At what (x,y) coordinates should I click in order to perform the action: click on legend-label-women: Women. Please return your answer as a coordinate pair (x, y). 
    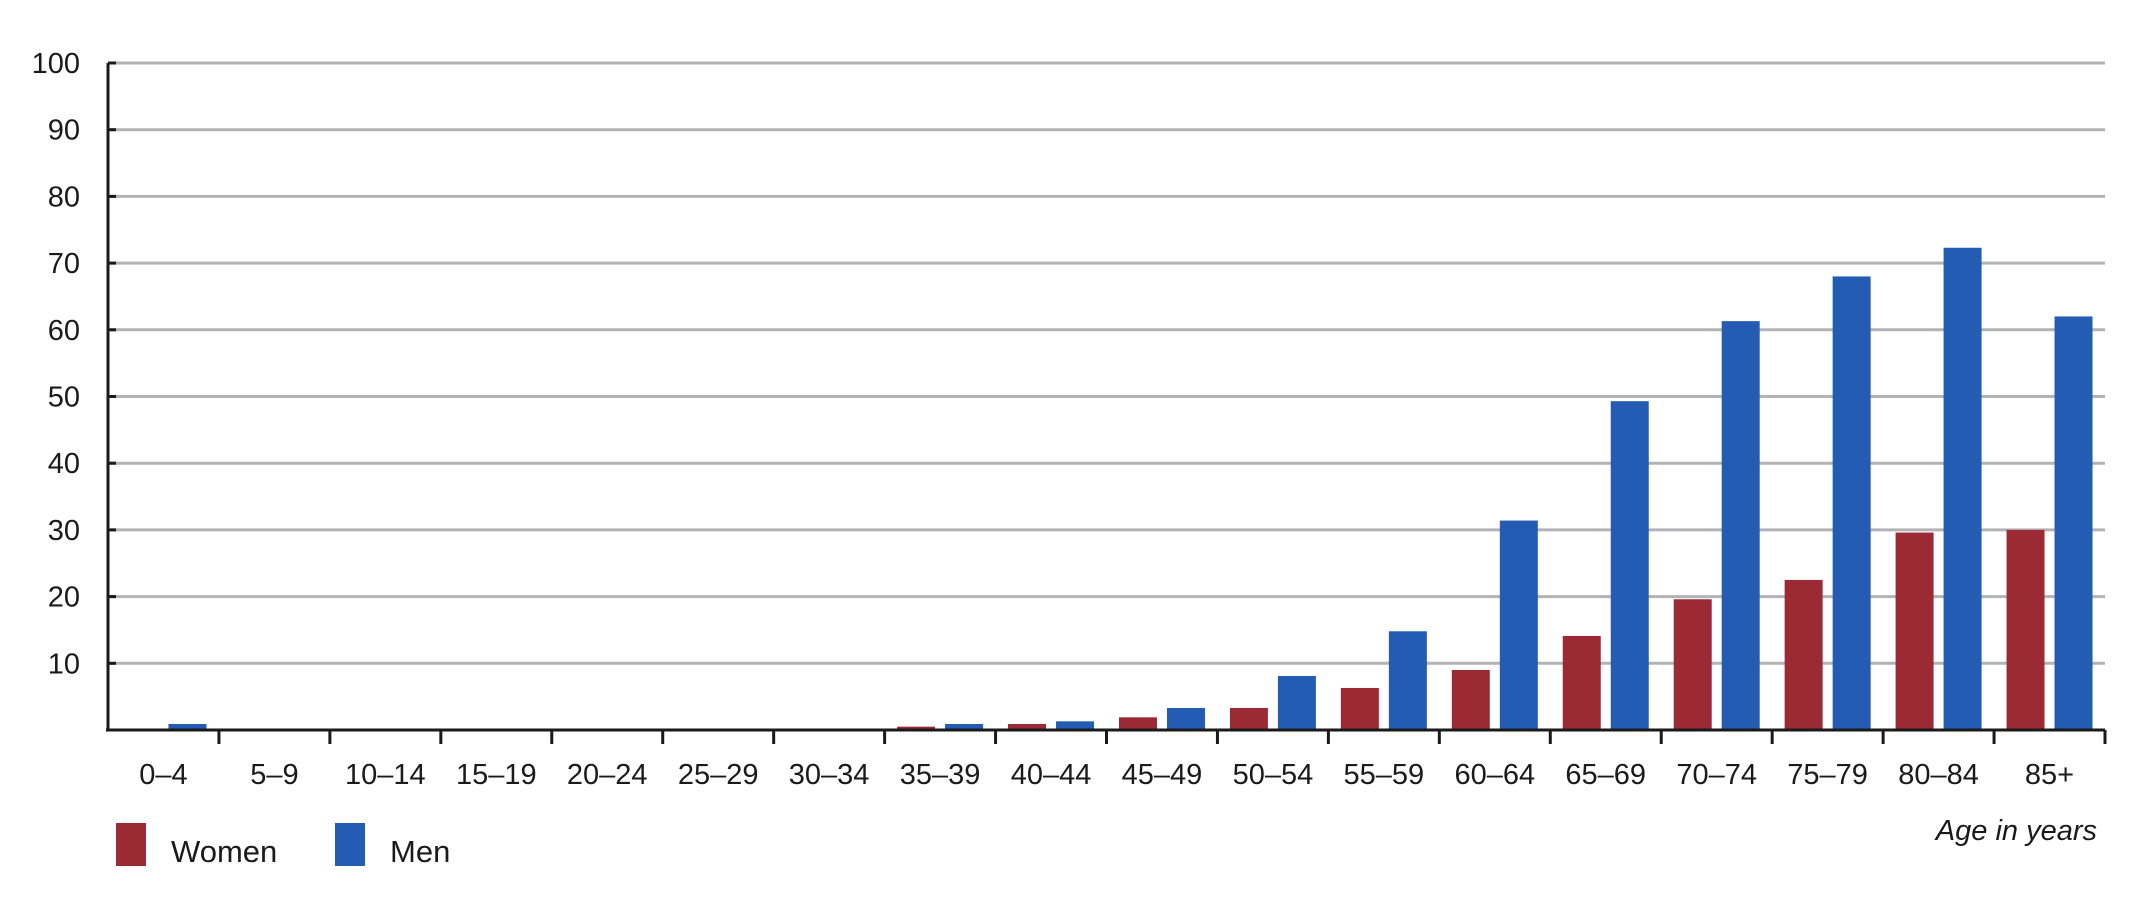
    Looking at the image, I should click on (224, 851).